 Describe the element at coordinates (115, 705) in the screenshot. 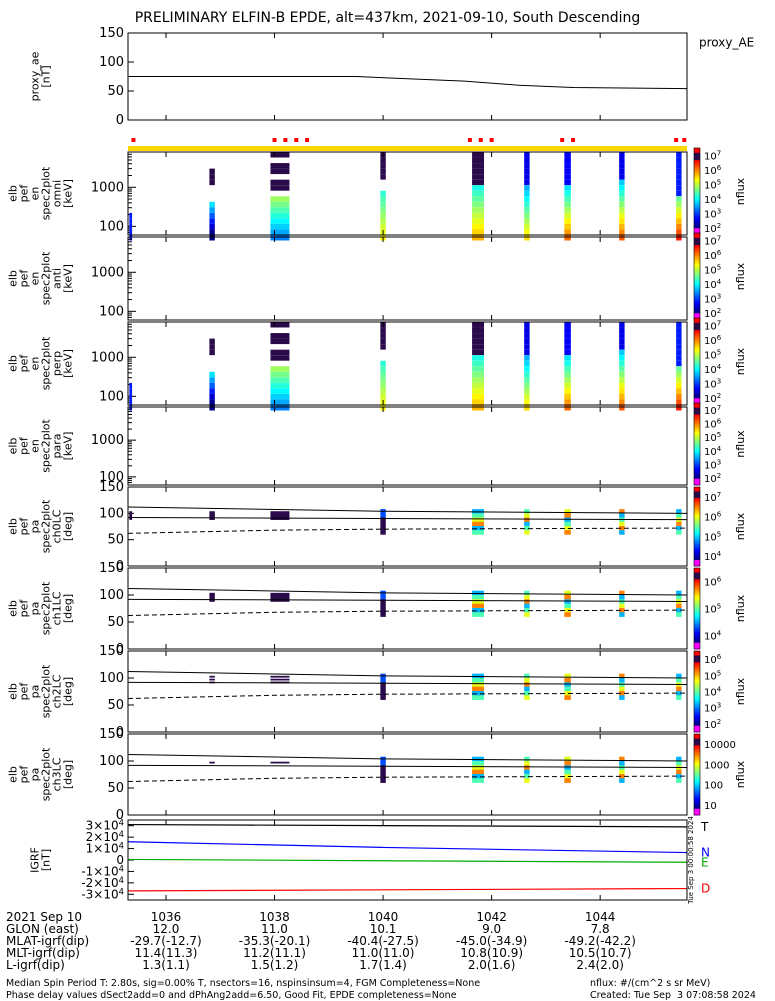

I see `panel-ch2LC-ytick-label: 50` at that location.